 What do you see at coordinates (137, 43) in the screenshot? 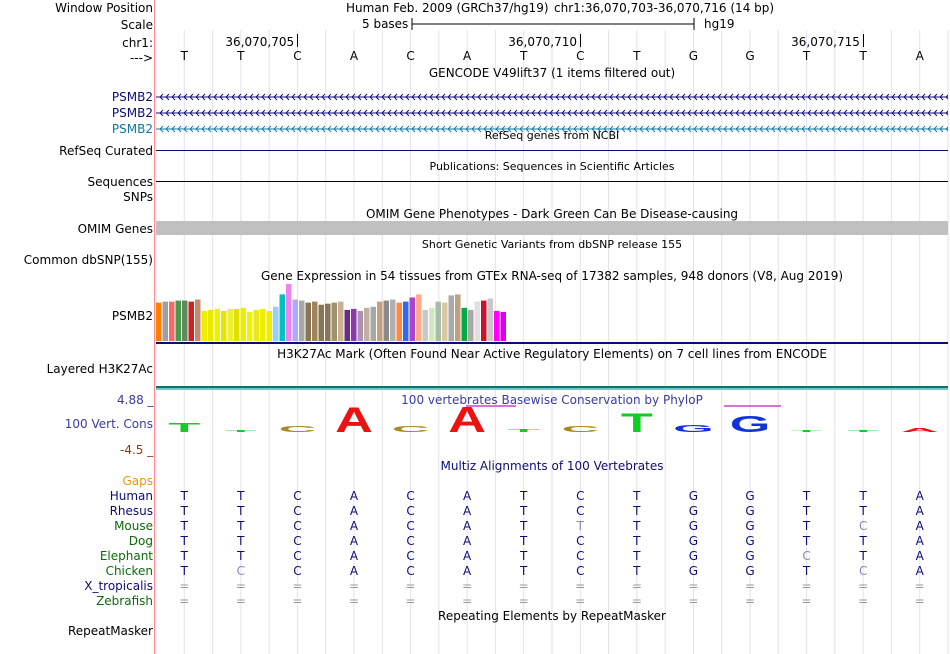
I see `chrom-label: chr1:` at bounding box center [137, 43].